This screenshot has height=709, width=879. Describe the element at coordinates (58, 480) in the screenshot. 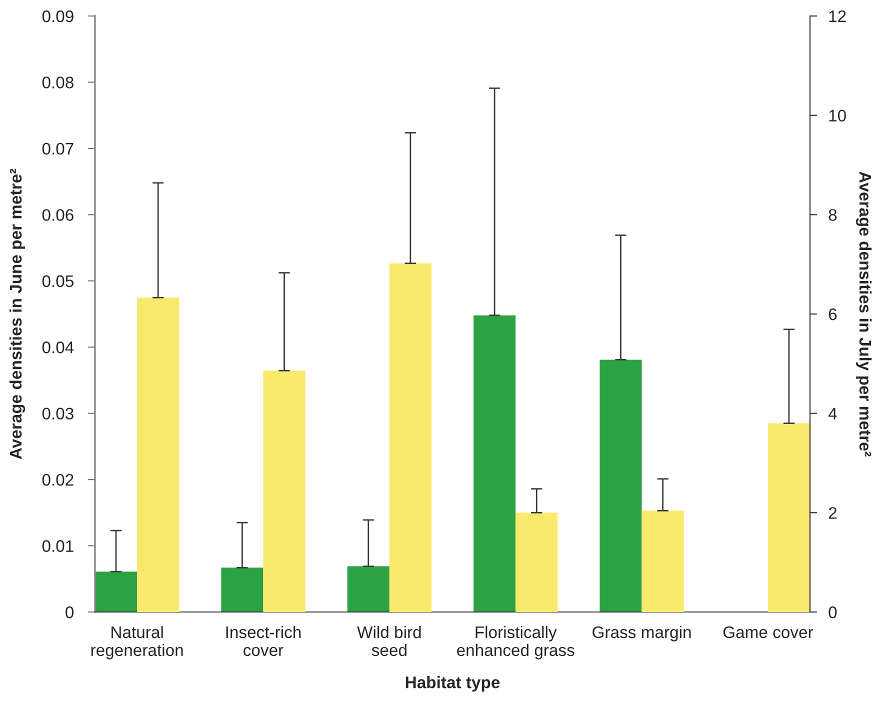

I see `y-tick-label: 0.02` at that location.